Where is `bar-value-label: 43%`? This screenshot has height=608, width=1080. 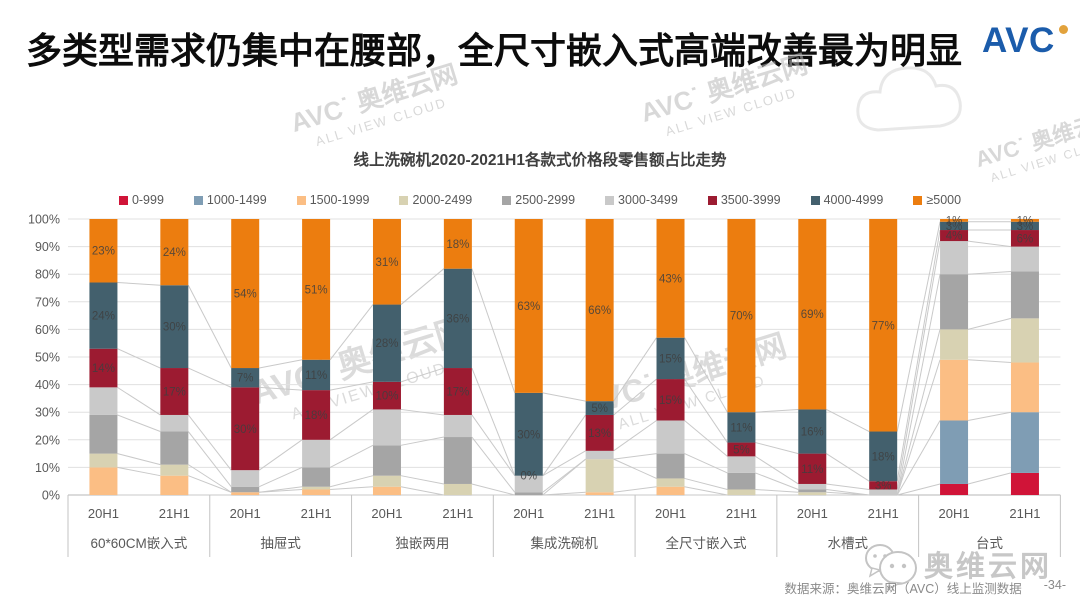 bar-value-label: 43% is located at coordinates (670, 279).